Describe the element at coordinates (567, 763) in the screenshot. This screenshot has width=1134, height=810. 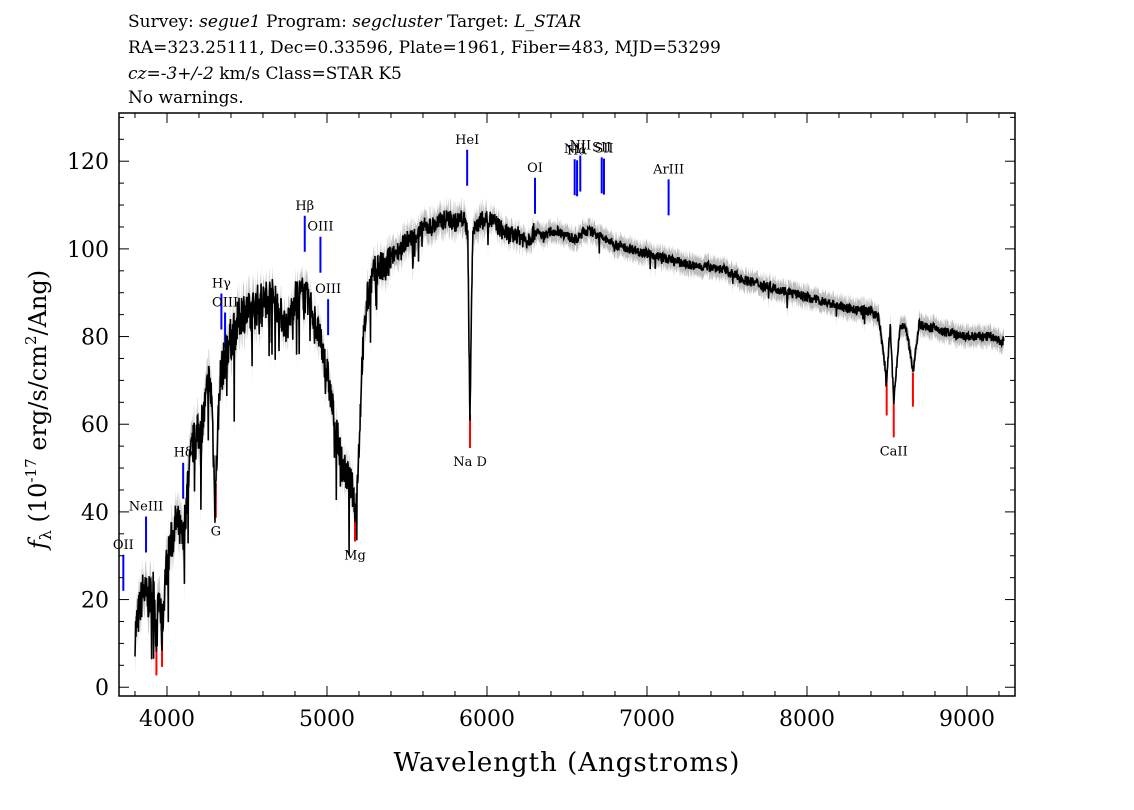
I see `x-axis-label: Wavelength (Angstroms)` at that location.